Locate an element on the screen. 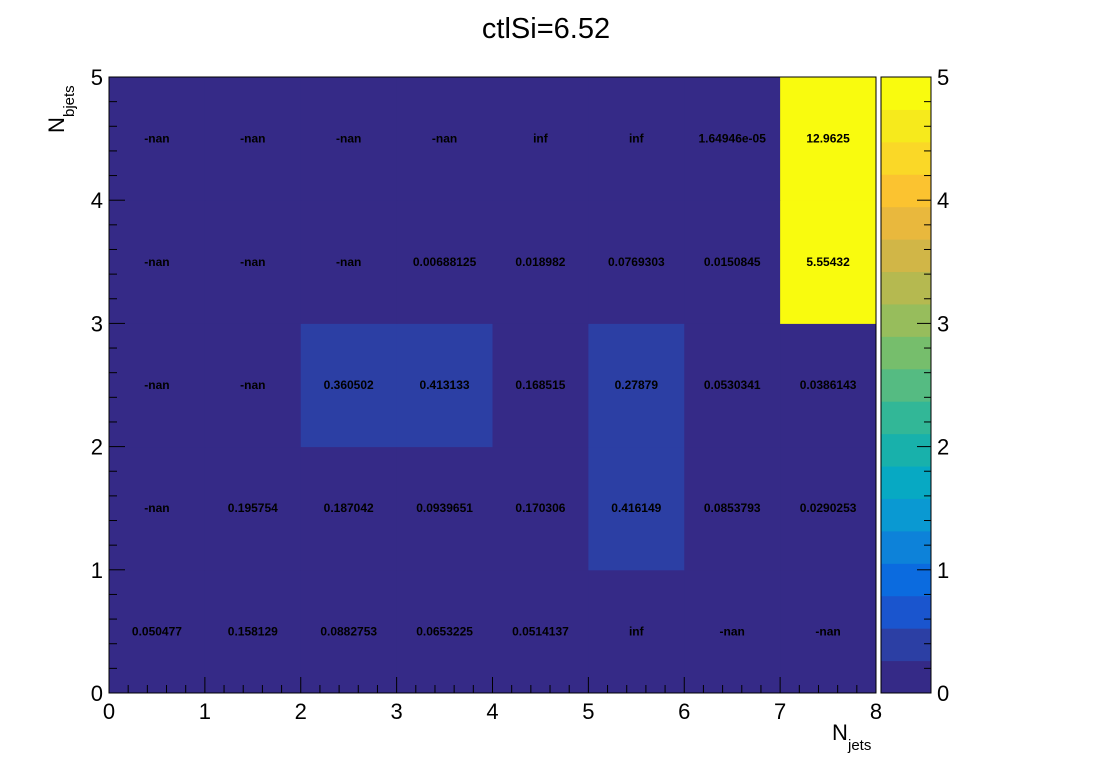 Image resolution: width=1096 pixels, height=772 pixels. cell-value-label: 0.168515 is located at coordinates (540, 385).